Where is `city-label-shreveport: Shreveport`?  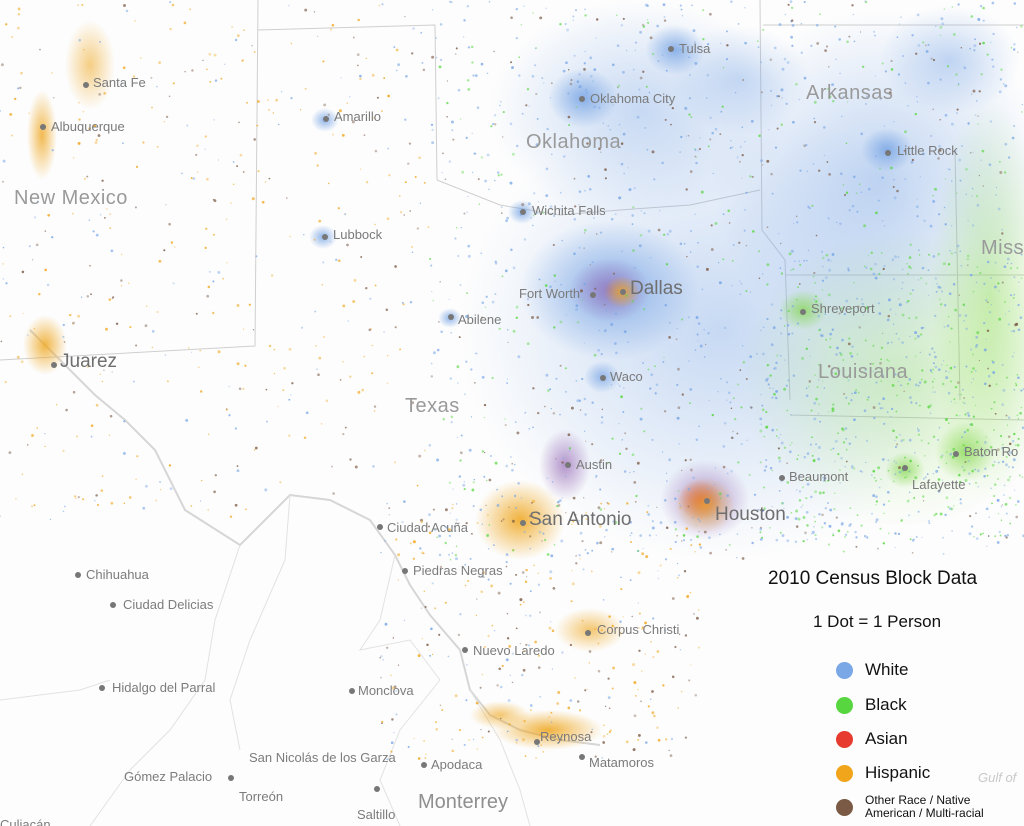
city-label-shreveport: Shreveport is located at coordinates (843, 308).